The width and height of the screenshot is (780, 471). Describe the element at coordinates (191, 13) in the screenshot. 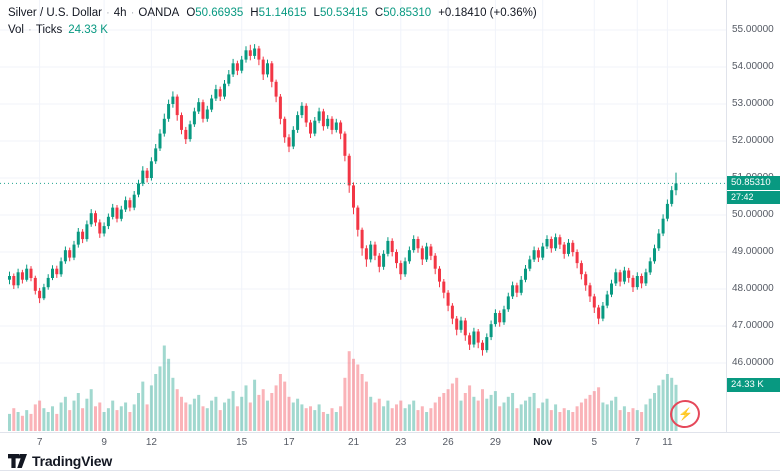

I see `open-label: O` at that location.